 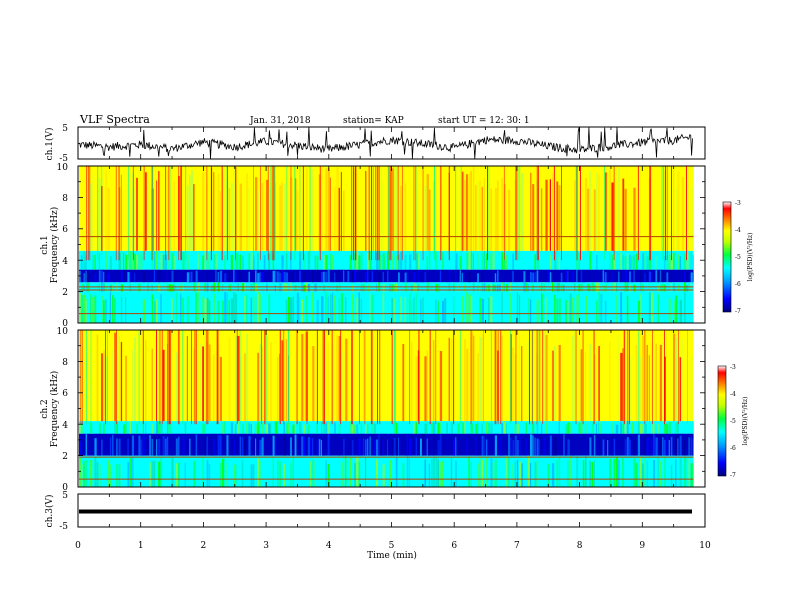 I want to click on ytick-spec1-2: 2, so click(x=65, y=293).